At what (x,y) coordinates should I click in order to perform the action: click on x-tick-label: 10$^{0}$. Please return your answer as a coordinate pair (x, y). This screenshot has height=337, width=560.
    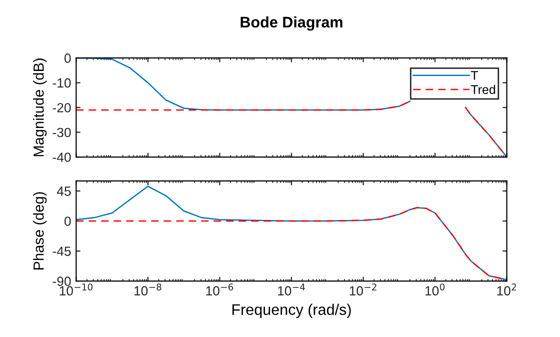
    Looking at the image, I should click on (435, 289).